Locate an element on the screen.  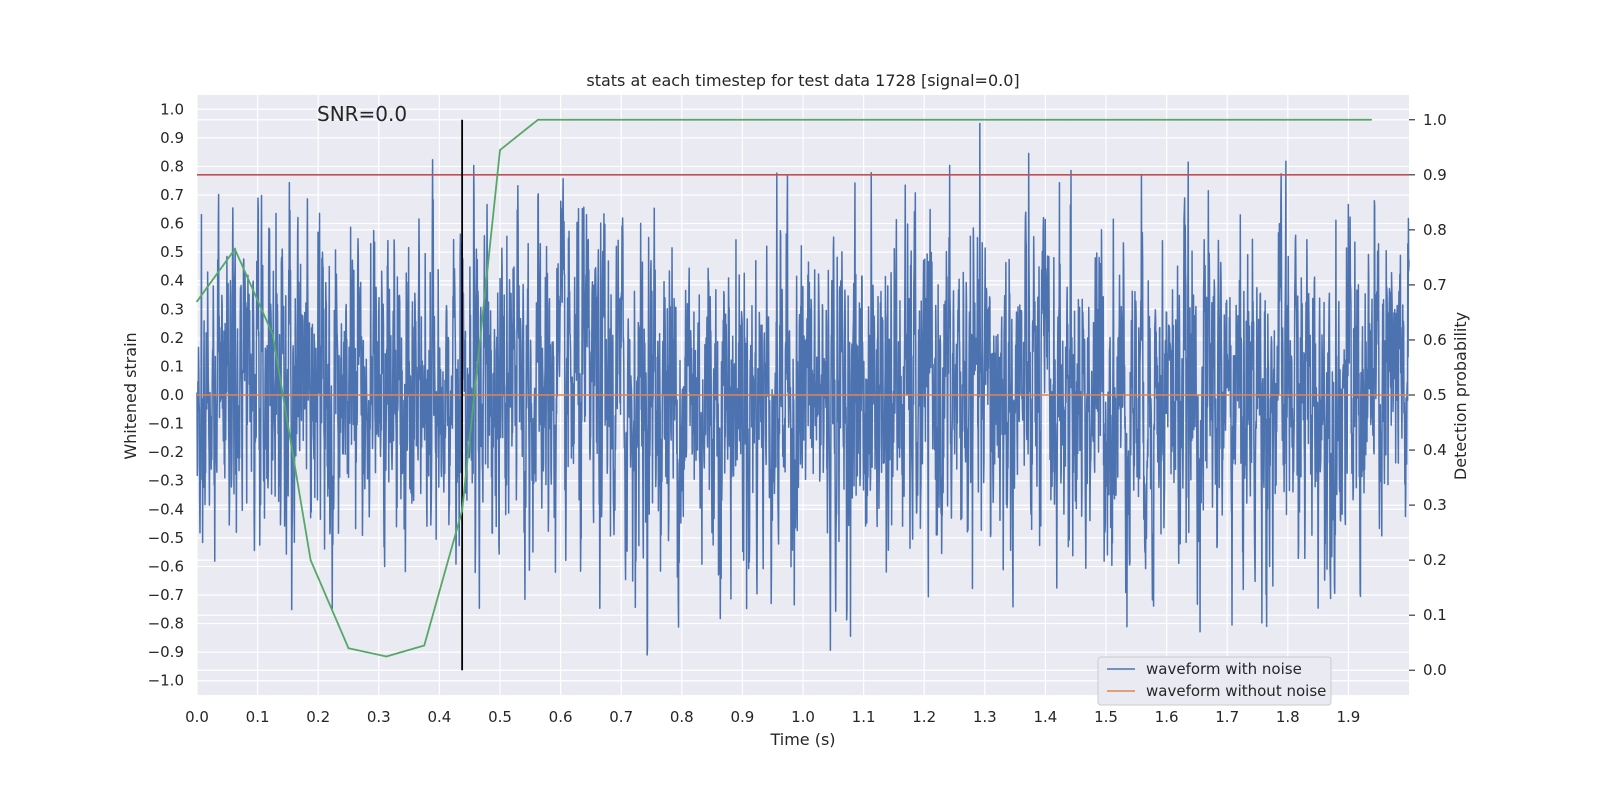
y-tick-label: 0.1 is located at coordinates (172, 366).